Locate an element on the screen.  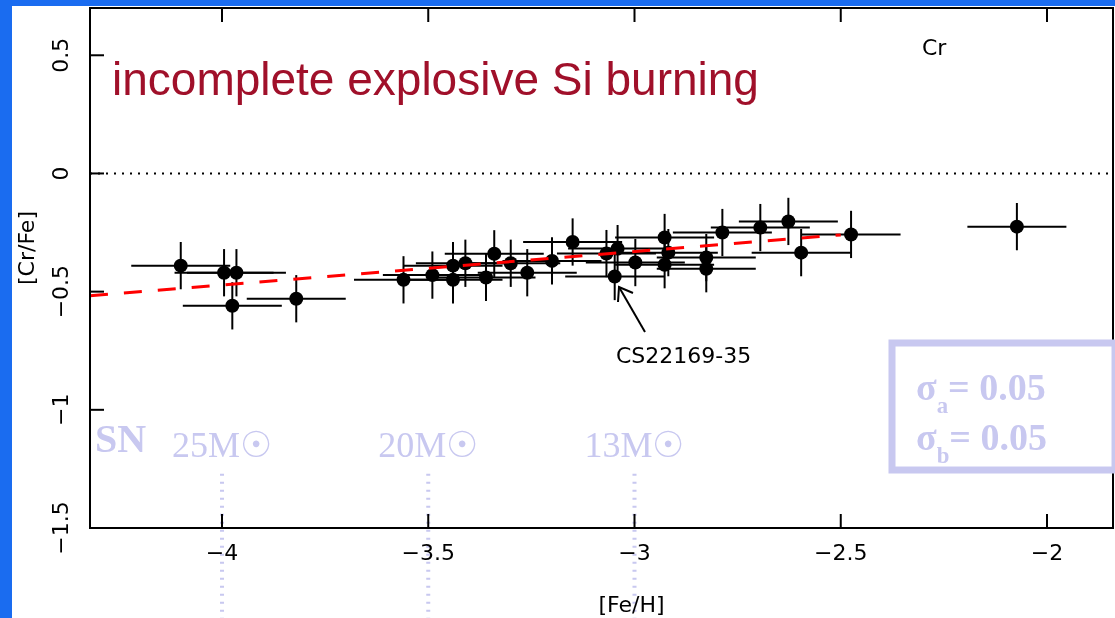
y-tick-label: −1.5 is located at coordinates (60, 528).